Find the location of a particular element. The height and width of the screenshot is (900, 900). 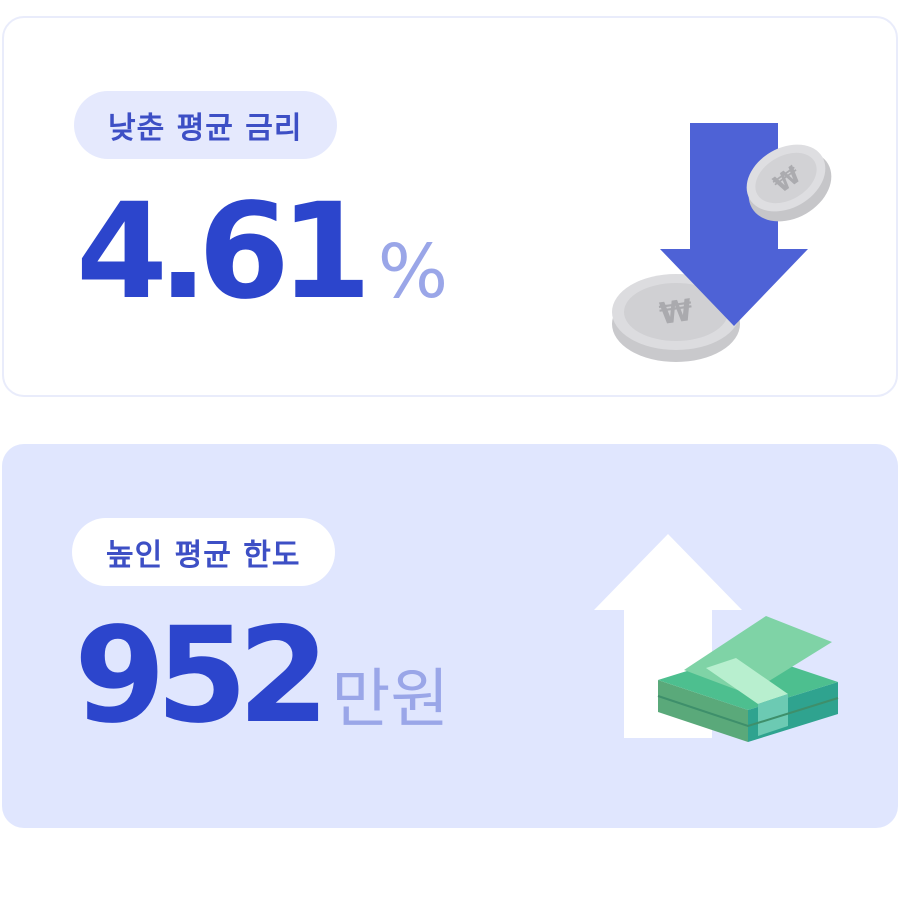

arrow-up-money-icon is located at coordinates (718, 645).